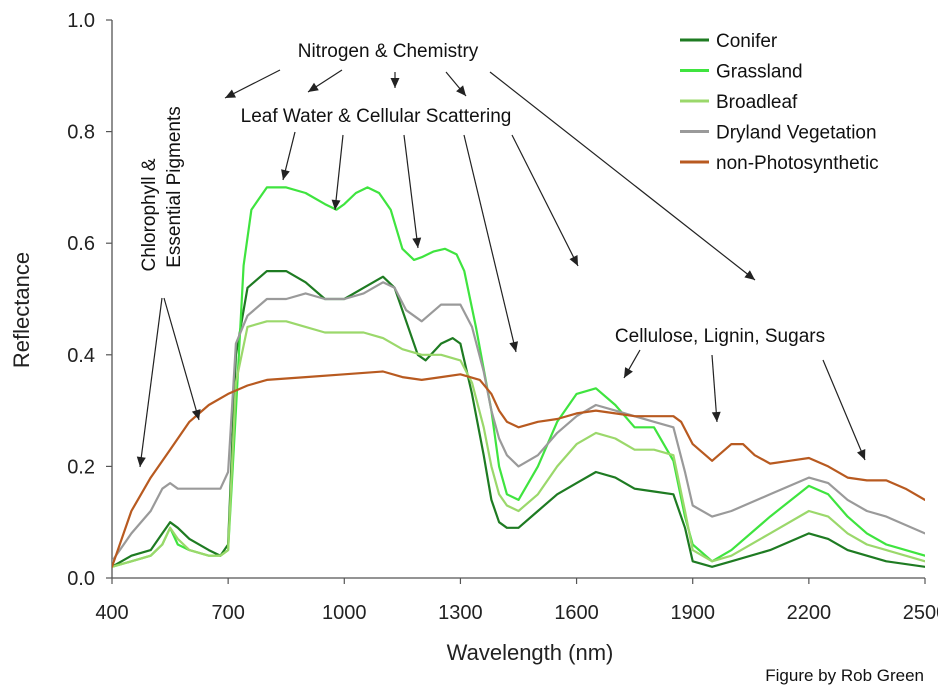 This screenshot has width=938, height=690. What do you see at coordinates (81, 21) in the screenshot?
I see `y-tick-label: 1.0` at bounding box center [81, 21].